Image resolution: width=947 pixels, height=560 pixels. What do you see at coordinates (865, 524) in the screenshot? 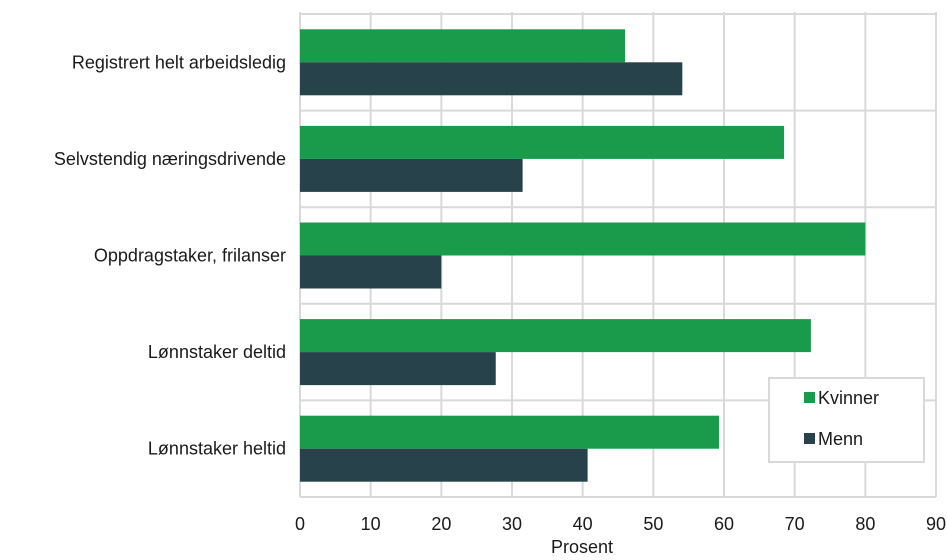
I see `x-tick-label: 80` at bounding box center [865, 524].